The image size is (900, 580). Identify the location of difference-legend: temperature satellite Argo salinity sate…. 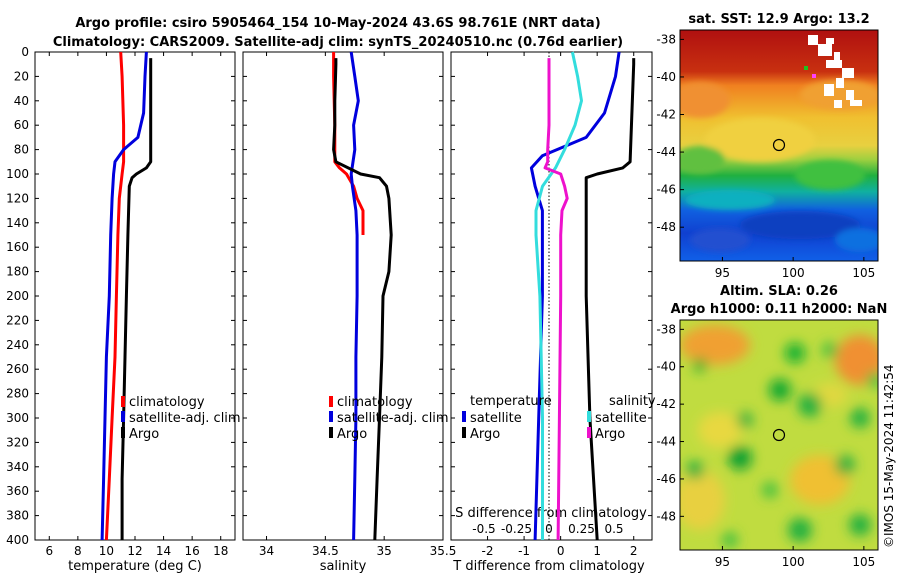
(559, 418).